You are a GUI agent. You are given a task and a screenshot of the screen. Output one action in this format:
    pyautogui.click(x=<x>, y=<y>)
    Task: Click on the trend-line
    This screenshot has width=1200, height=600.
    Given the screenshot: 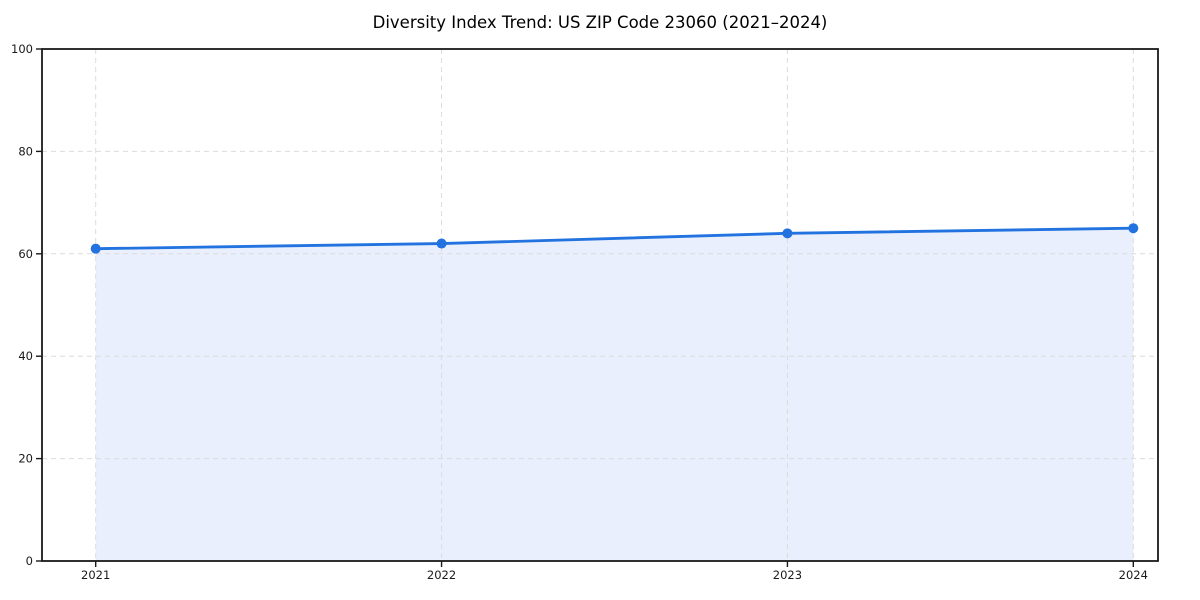 What is the action you would take?
    pyautogui.click(x=614, y=238)
    